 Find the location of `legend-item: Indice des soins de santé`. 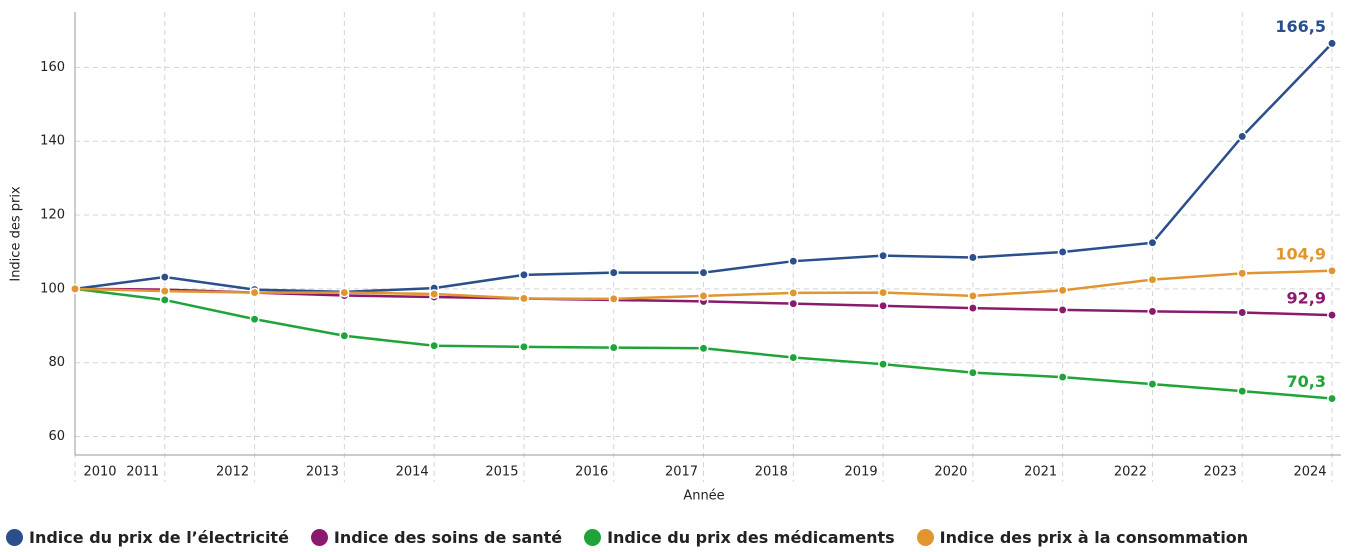

legend-item: Indice des soins de santé is located at coordinates (436, 537).